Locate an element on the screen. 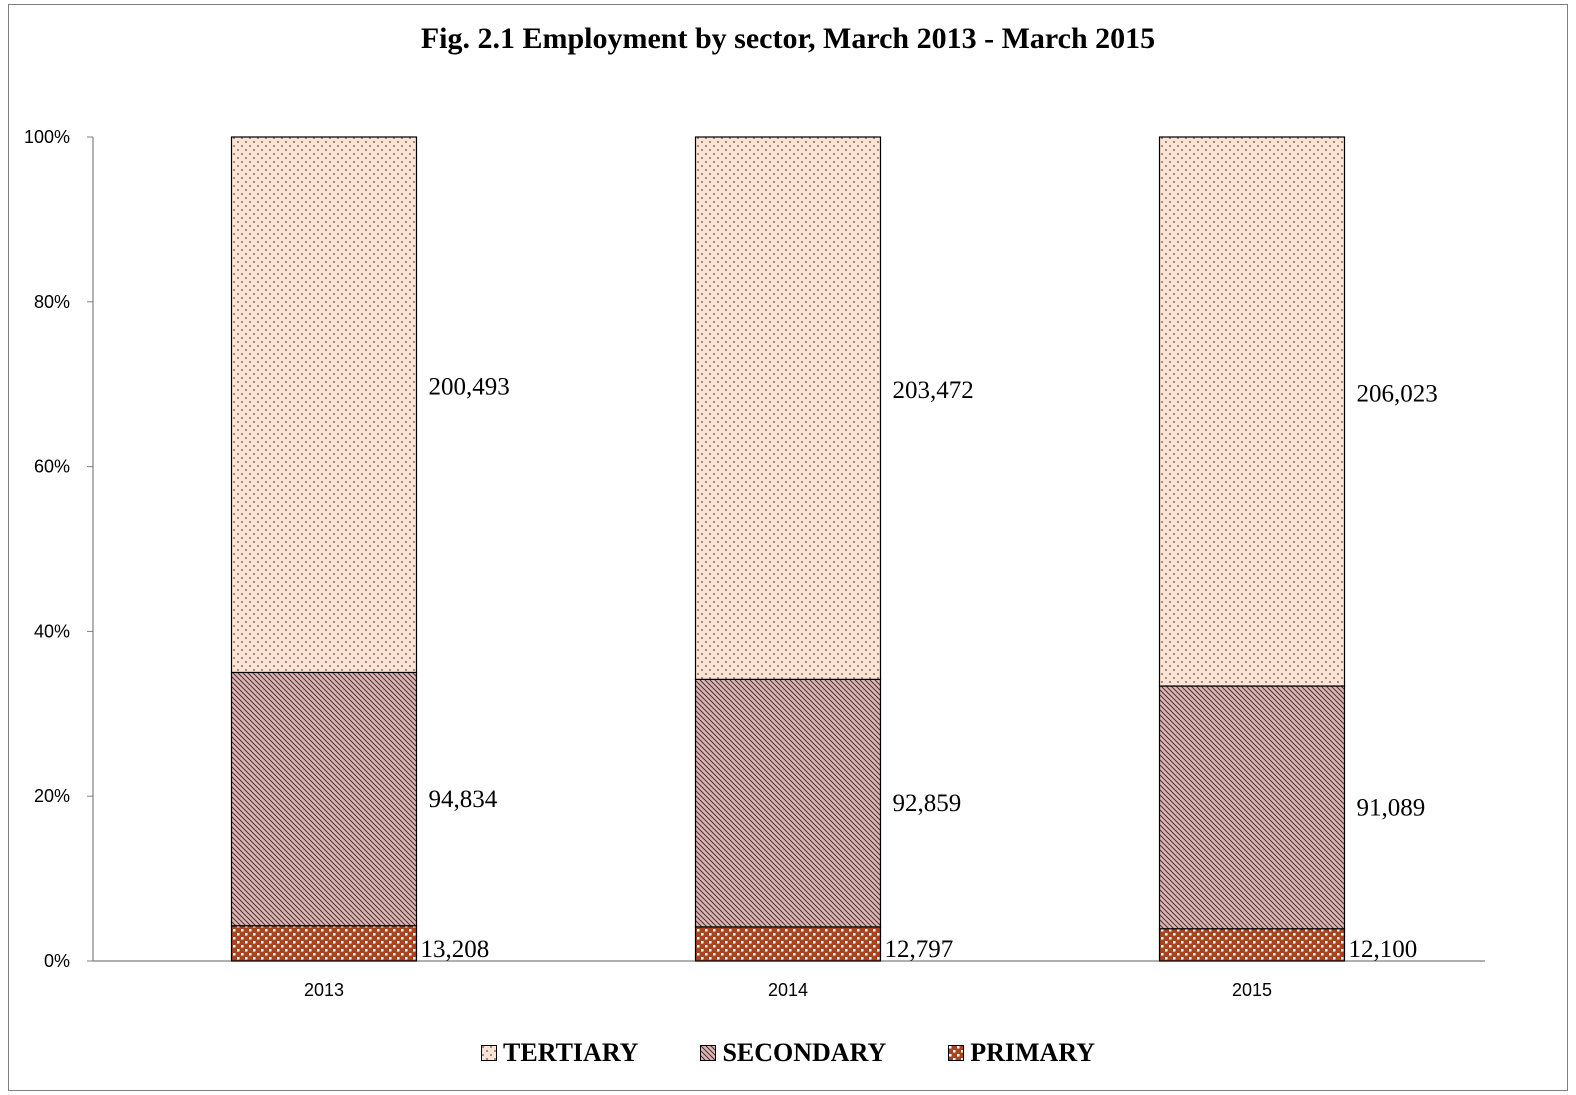  x-tick-label: 2013 is located at coordinates (324, 990).